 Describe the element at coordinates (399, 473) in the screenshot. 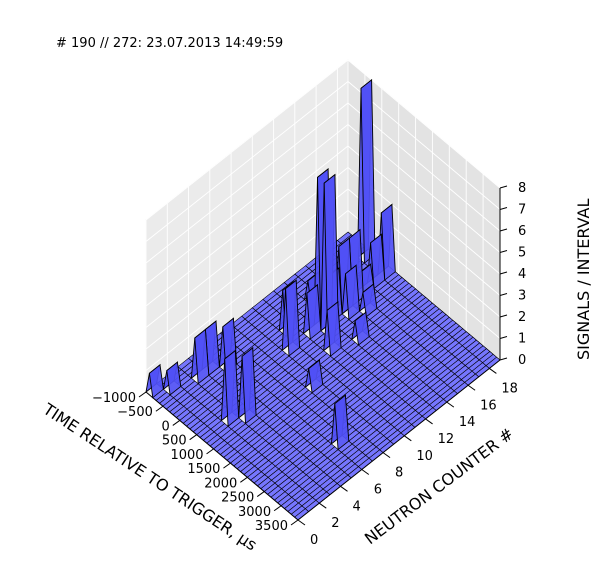

I see `y-tick-label: 8` at that location.